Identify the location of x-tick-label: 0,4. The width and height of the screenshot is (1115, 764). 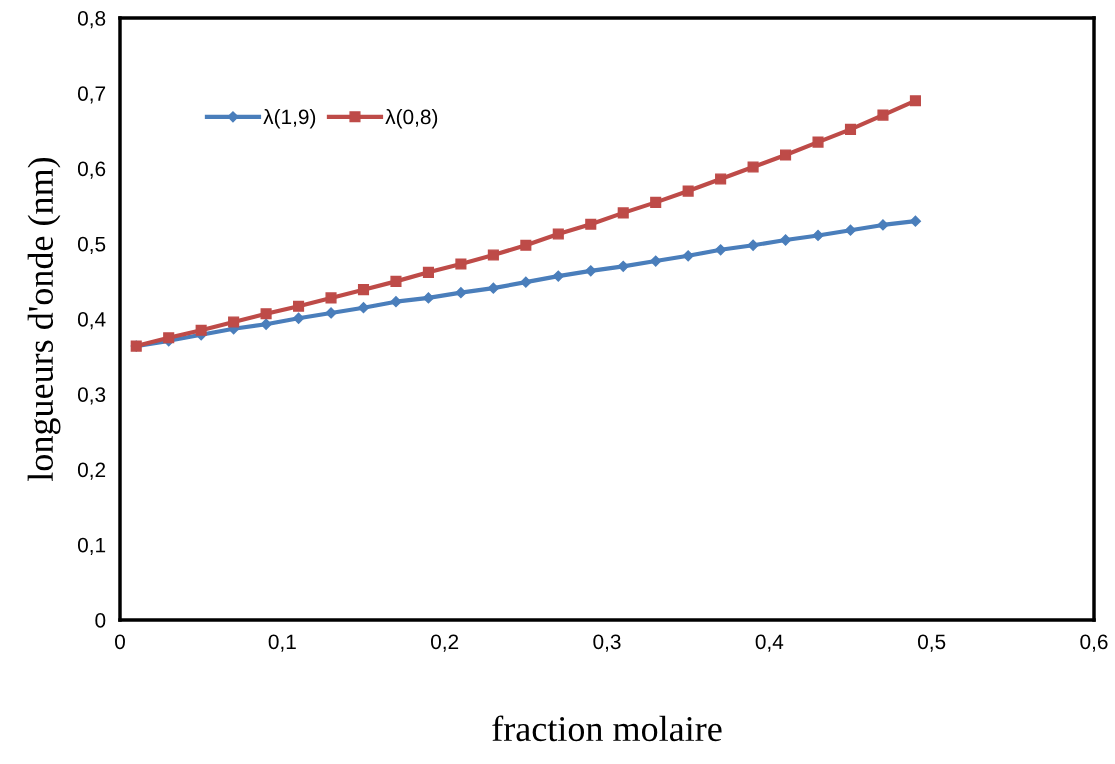
(769, 643).